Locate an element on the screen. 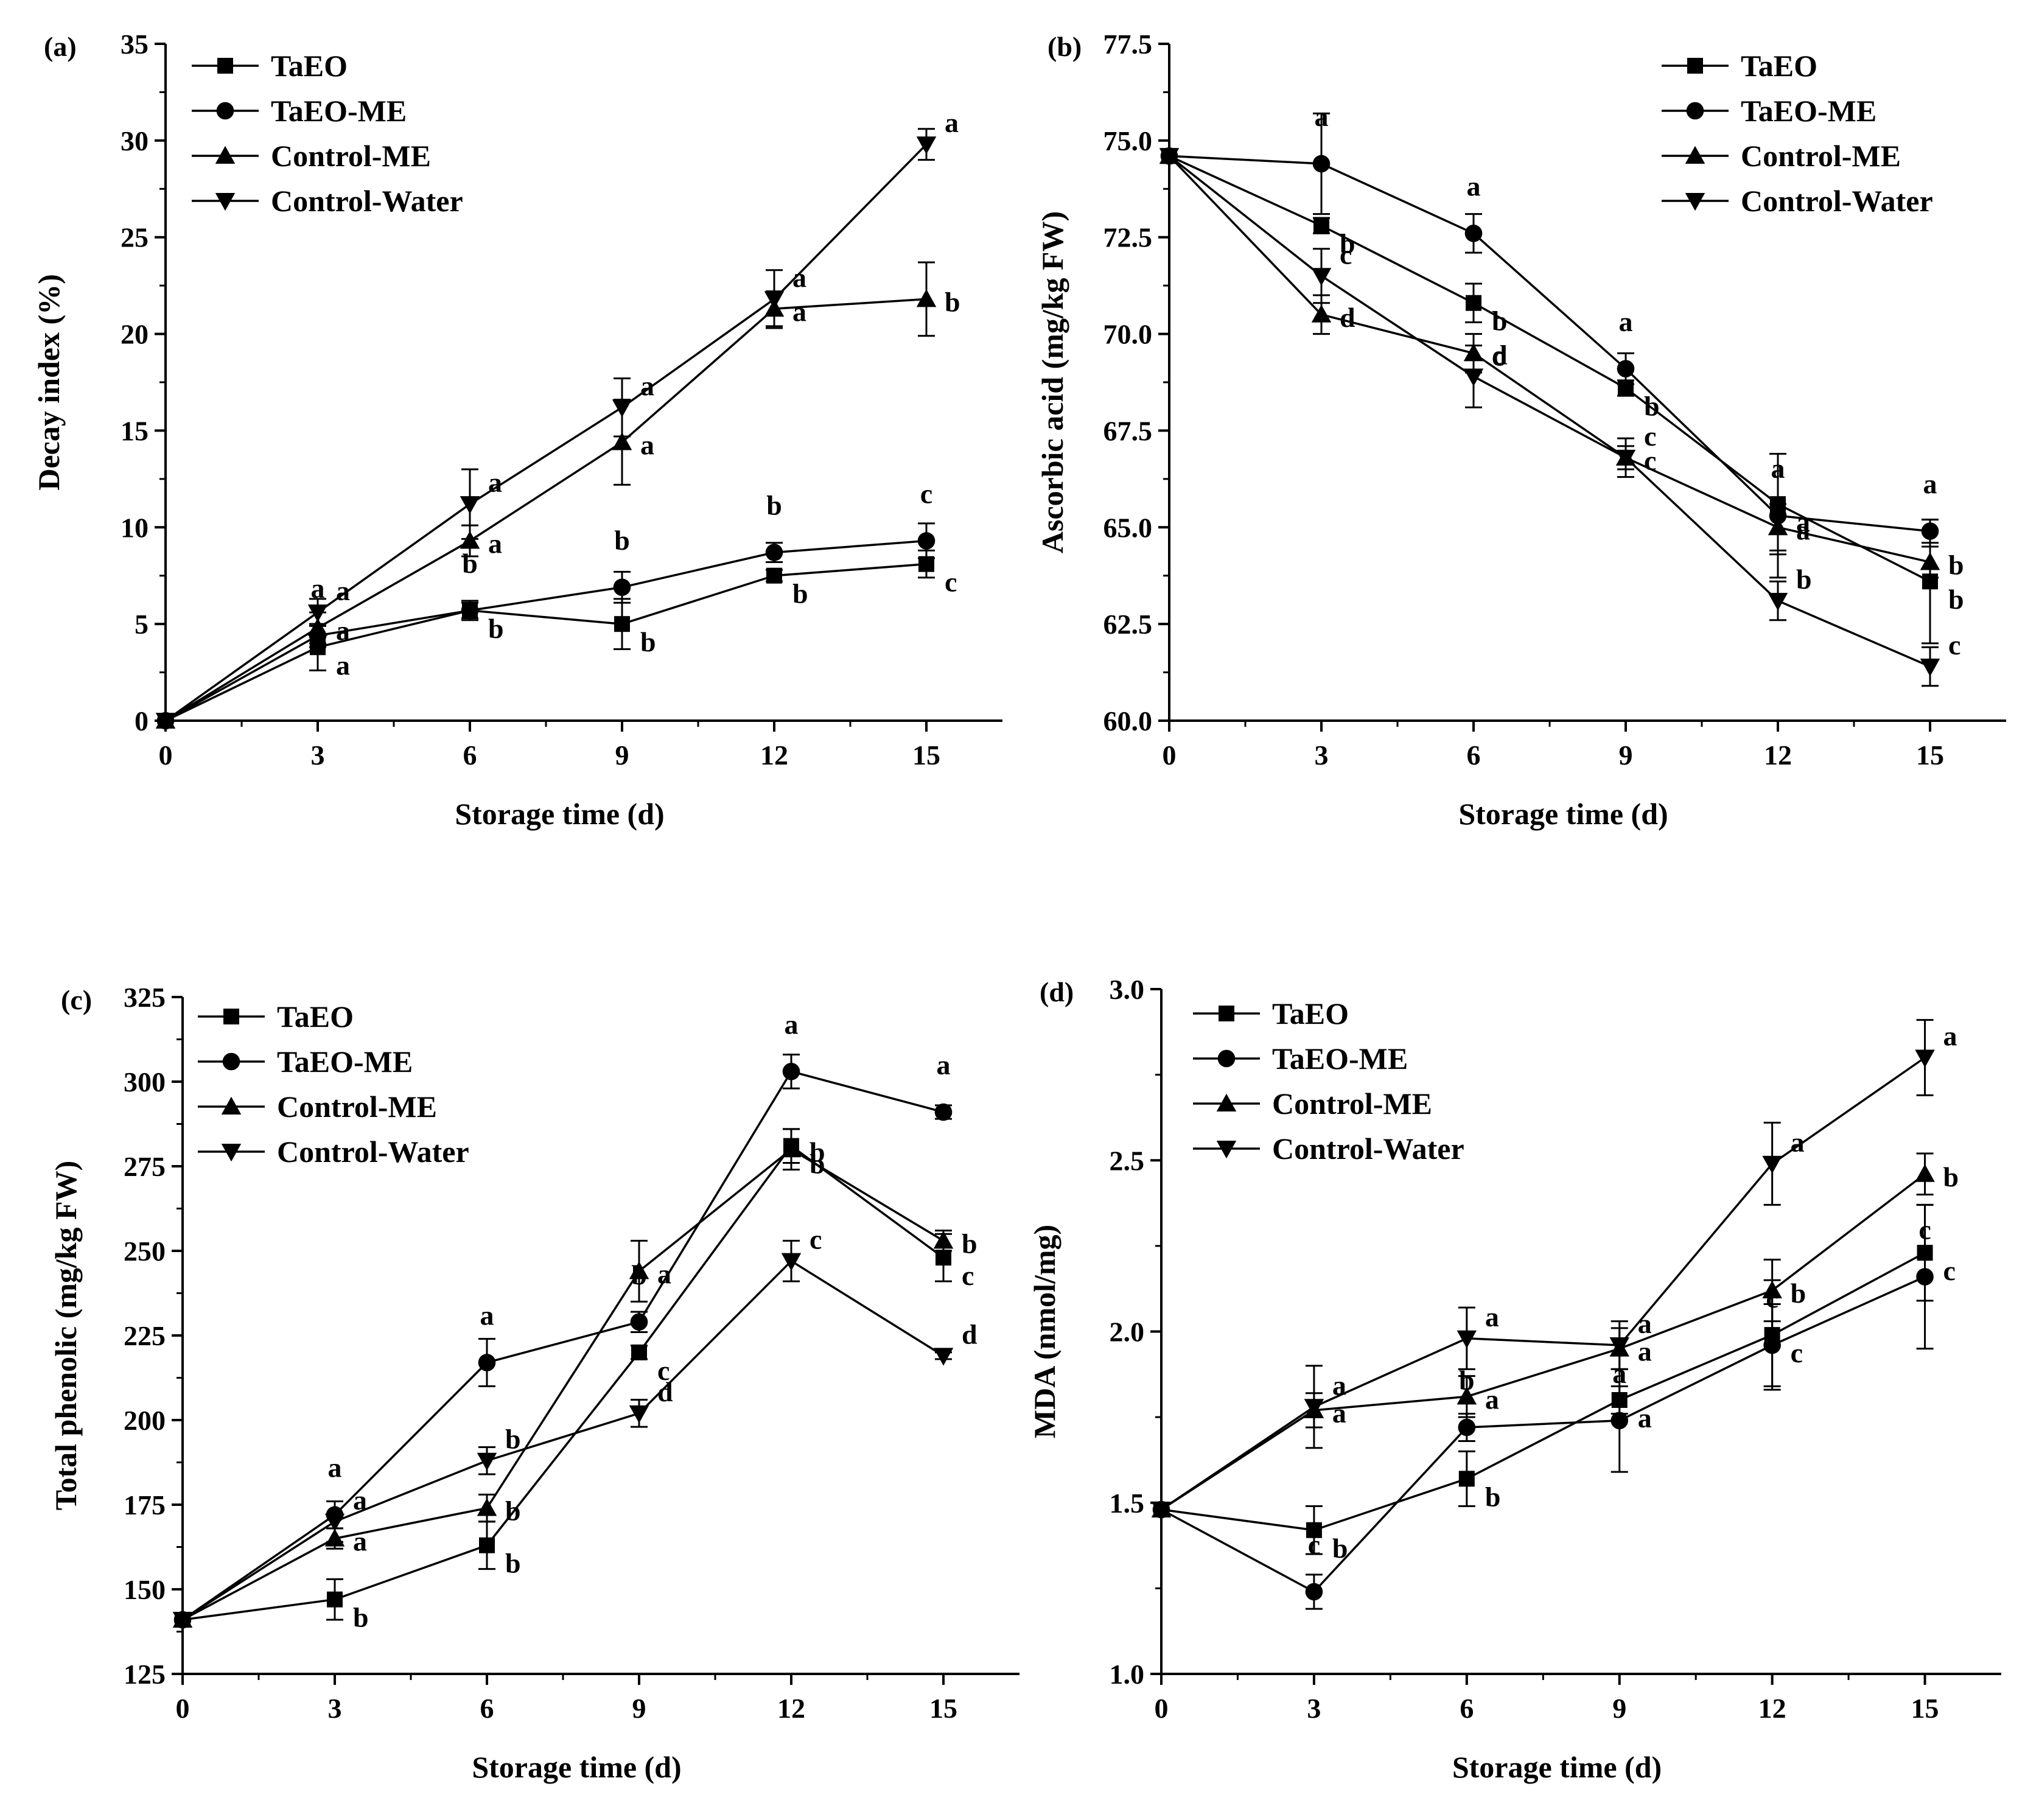  y-tick-label: 325 is located at coordinates (145, 998).